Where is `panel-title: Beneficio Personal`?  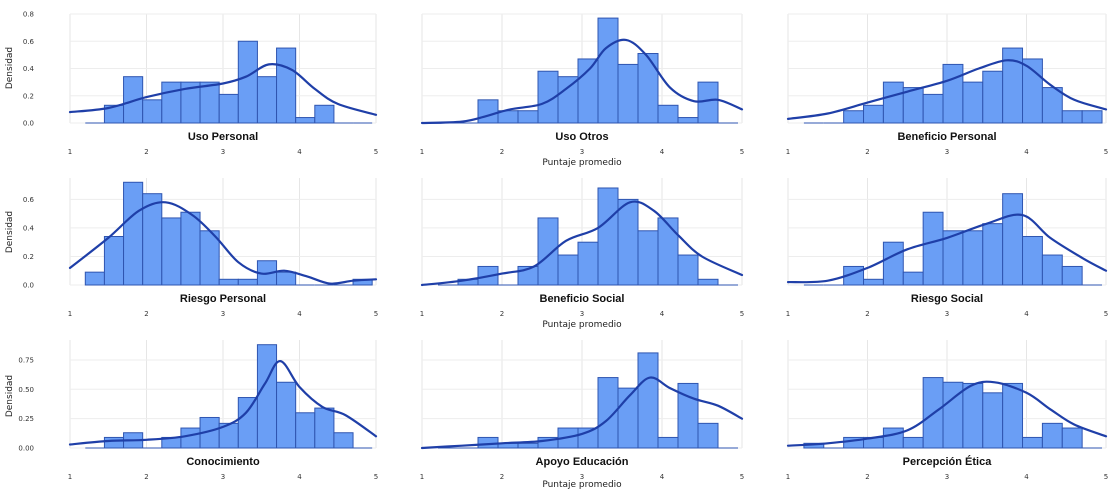 panel-title: Beneficio Personal is located at coordinates (946, 137).